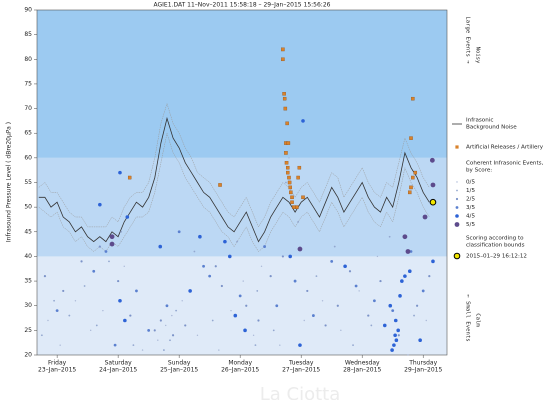 Image resolution: width=552 pixels, height=400 pixels. What do you see at coordinates (240, 370) in the screenshot?
I see `x-tick-date: 26–Jan–2015` at bounding box center [240, 370].